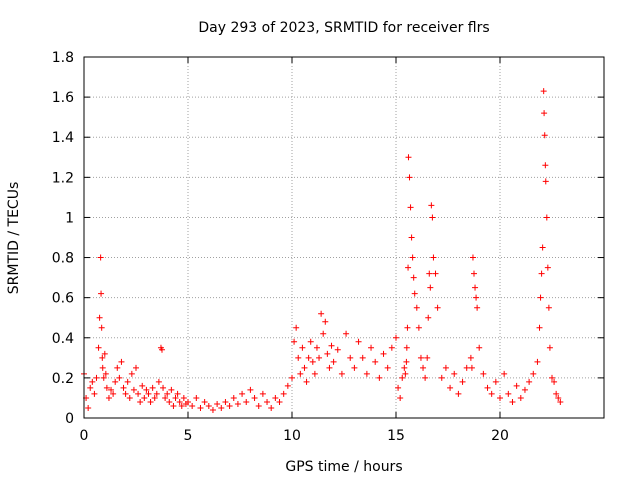 The height and width of the screenshot is (484, 640). I want to click on y-tick-label: 1, so click(69, 218).